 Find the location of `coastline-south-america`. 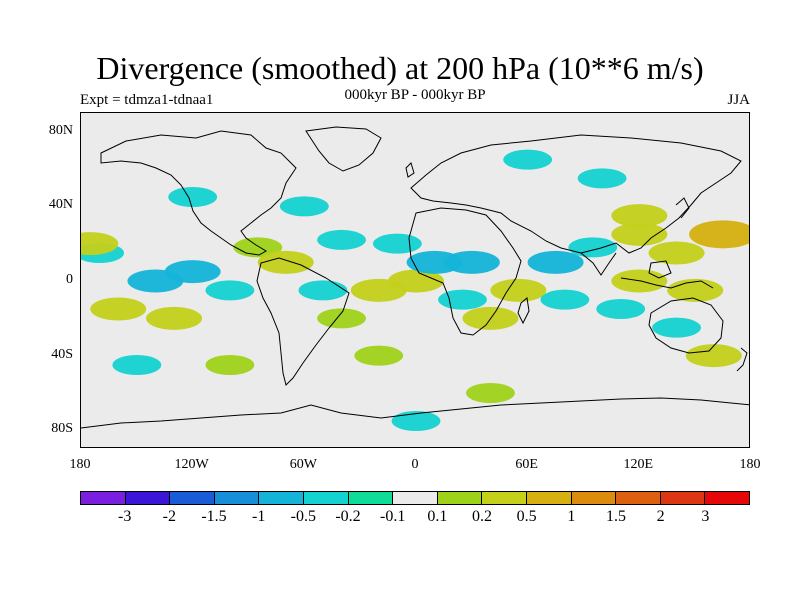

coastline-south-america is located at coordinates (303, 321).